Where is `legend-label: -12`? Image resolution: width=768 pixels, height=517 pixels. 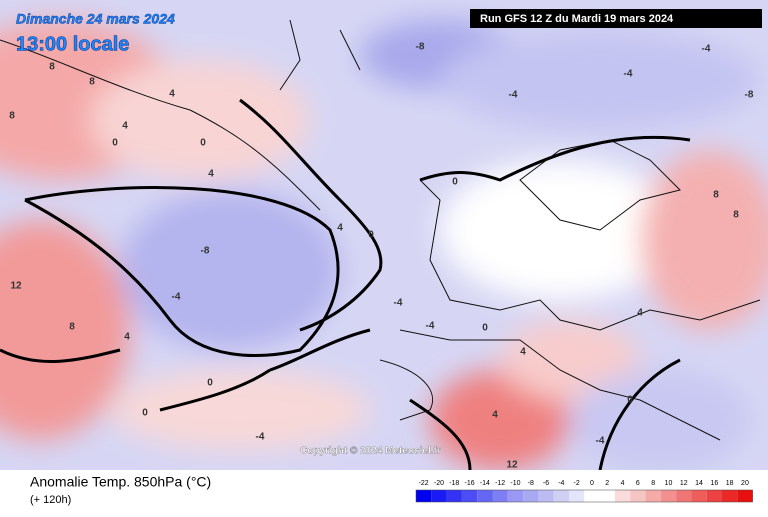 legend-label: -12 is located at coordinates (500, 483).